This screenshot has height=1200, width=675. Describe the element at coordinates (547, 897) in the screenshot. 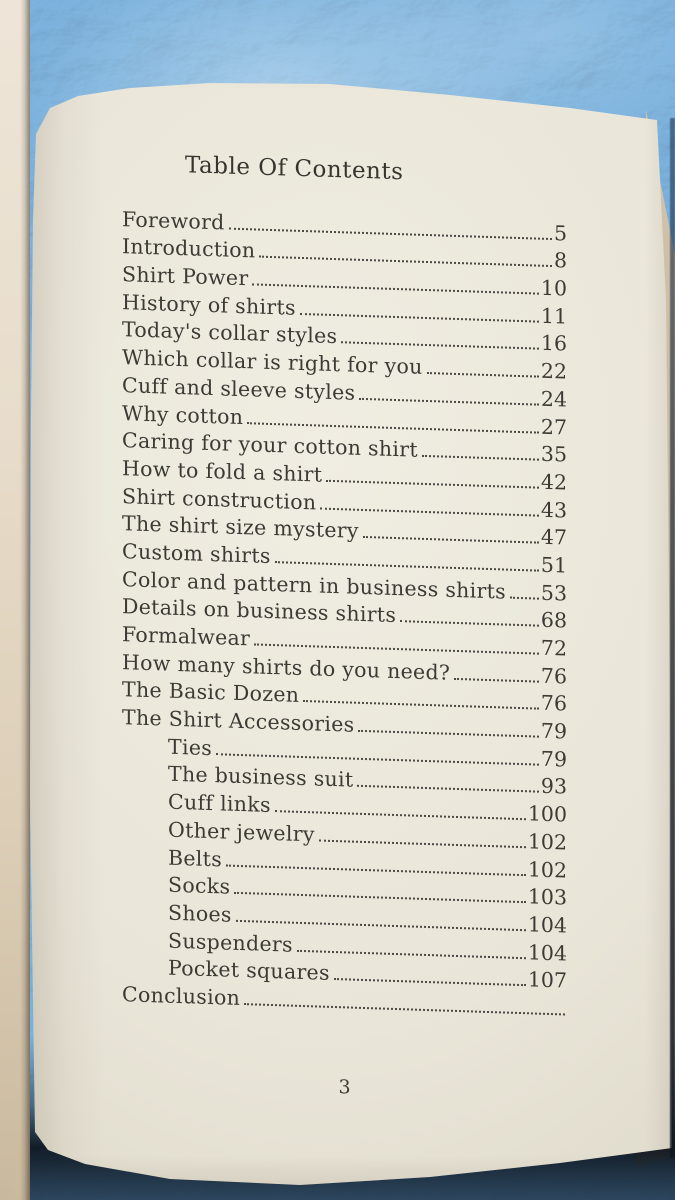

I see `toc-entry-page: 103` at that location.